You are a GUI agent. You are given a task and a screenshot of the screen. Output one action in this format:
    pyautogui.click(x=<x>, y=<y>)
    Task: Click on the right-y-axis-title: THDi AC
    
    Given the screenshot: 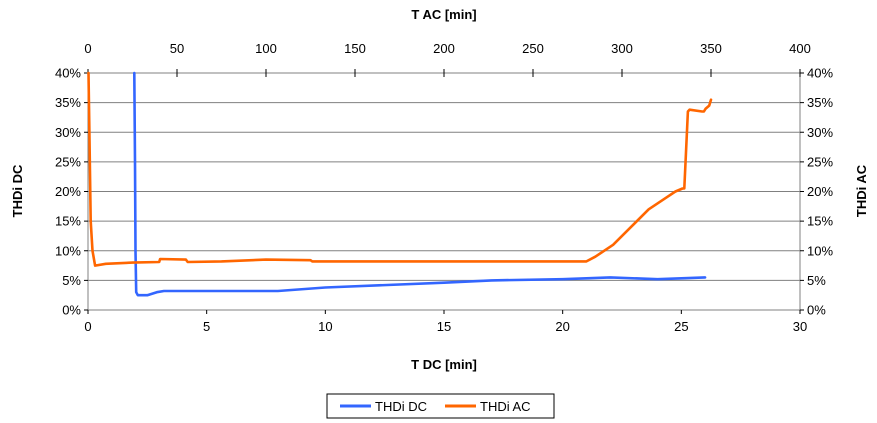 What is the action you would take?
    pyautogui.click(x=861, y=190)
    